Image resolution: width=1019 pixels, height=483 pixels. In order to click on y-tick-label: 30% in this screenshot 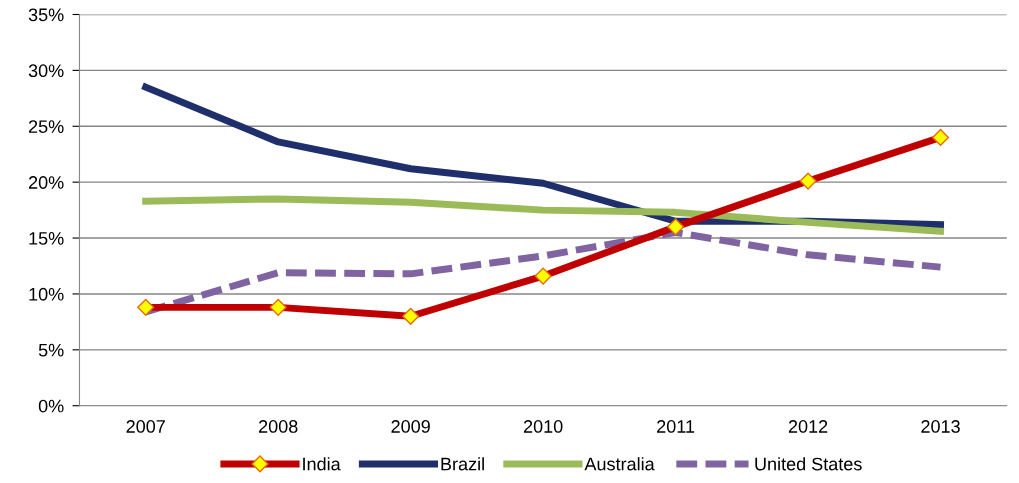, I will do `click(46, 71)`.